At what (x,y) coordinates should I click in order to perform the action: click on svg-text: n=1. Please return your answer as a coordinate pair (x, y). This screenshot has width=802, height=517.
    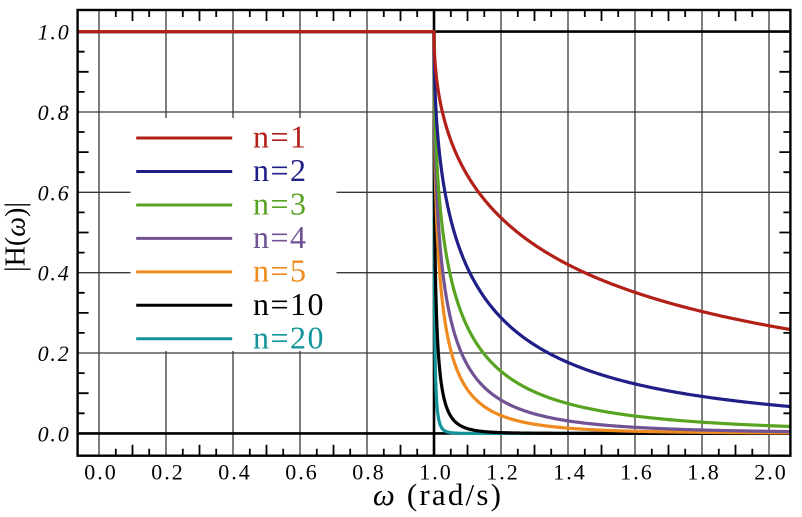
    Looking at the image, I should click on (280, 137).